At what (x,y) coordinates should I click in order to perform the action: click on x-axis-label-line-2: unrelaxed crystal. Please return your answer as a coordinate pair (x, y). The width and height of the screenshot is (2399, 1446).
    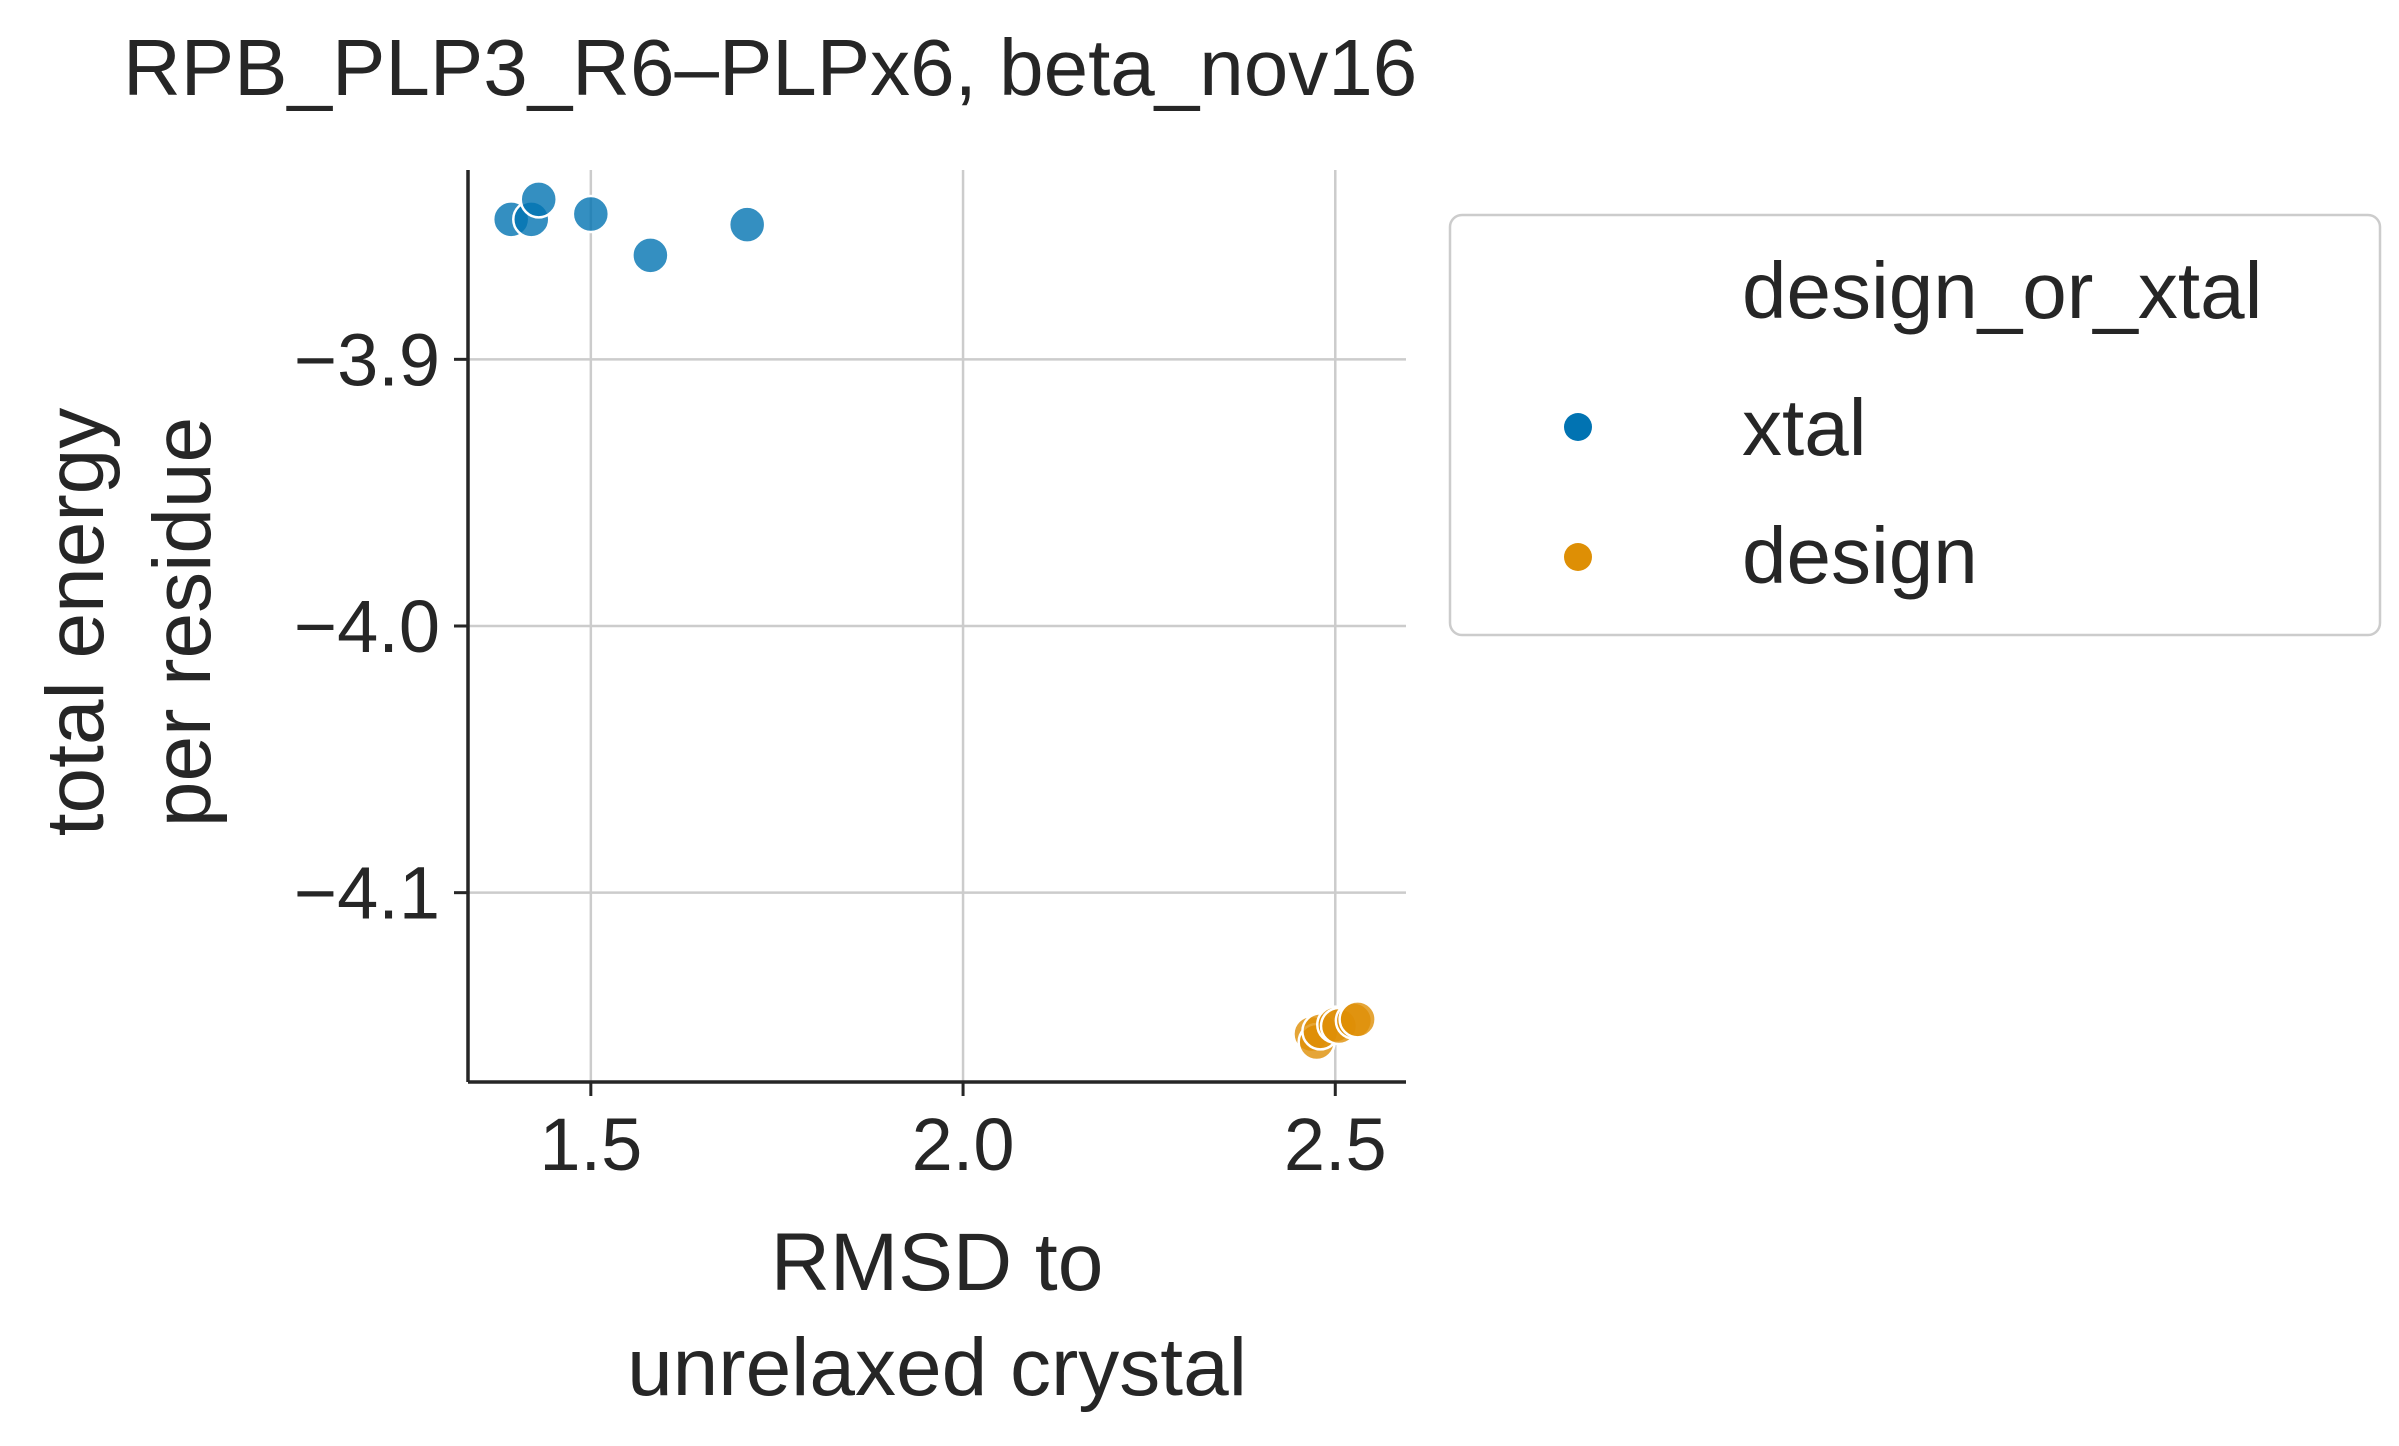
    Looking at the image, I should click on (937, 1367).